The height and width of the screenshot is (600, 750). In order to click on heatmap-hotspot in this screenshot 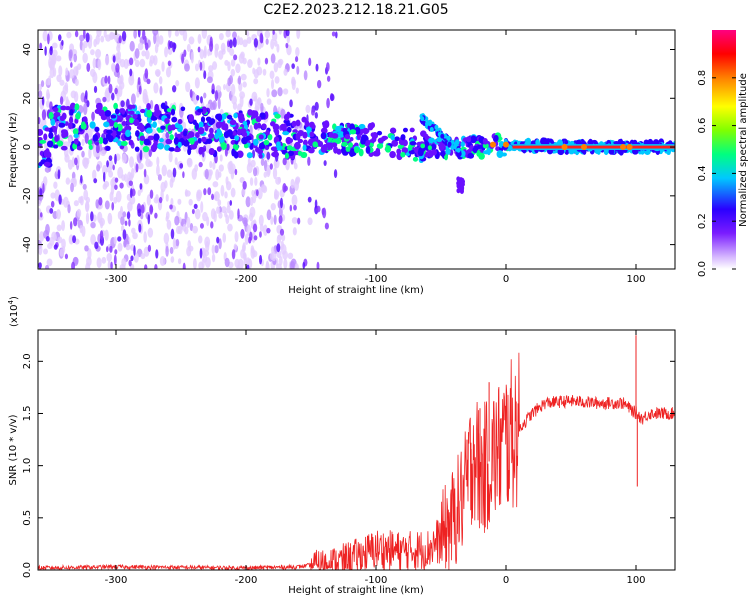, I will do `click(506, 144)`.